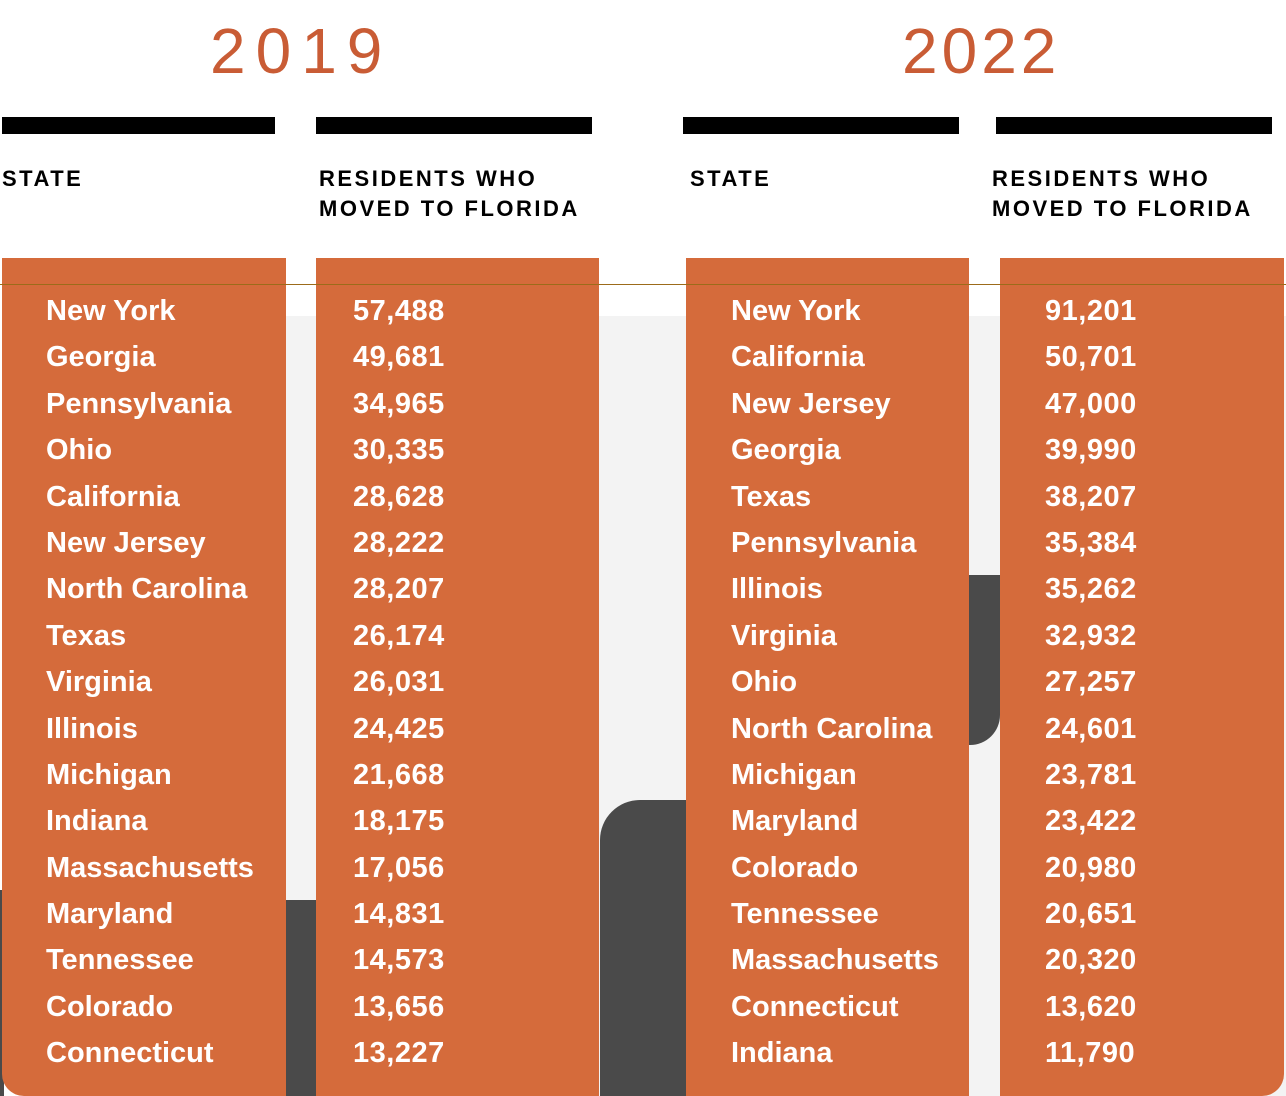 The width and height of the screenshot is (1286, 1096). I want to click on value-cell: 39,990, so click(1091, 450).